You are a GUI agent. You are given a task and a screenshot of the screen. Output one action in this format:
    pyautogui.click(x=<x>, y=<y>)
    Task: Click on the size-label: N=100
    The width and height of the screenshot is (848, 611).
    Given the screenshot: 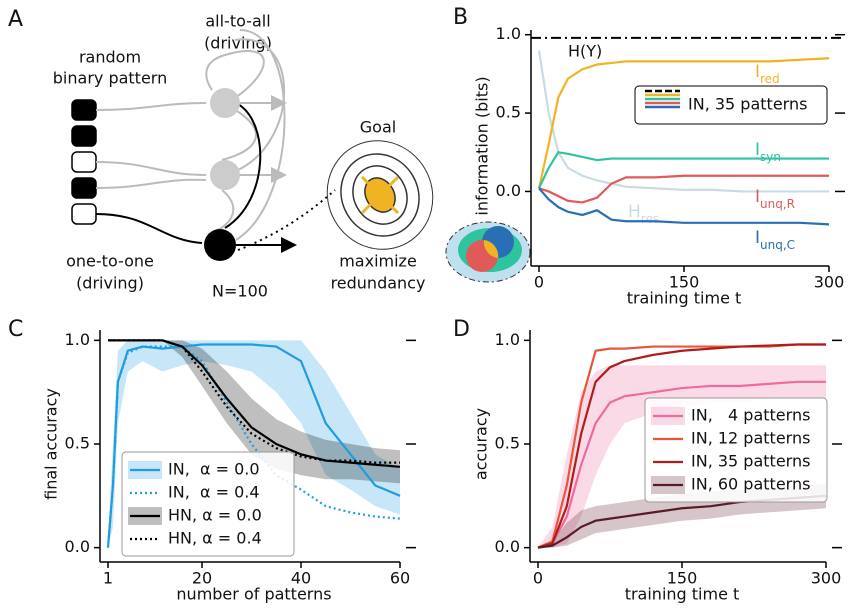 What is the action you would take?
    pyautogui.click(x=240, y=291)
    